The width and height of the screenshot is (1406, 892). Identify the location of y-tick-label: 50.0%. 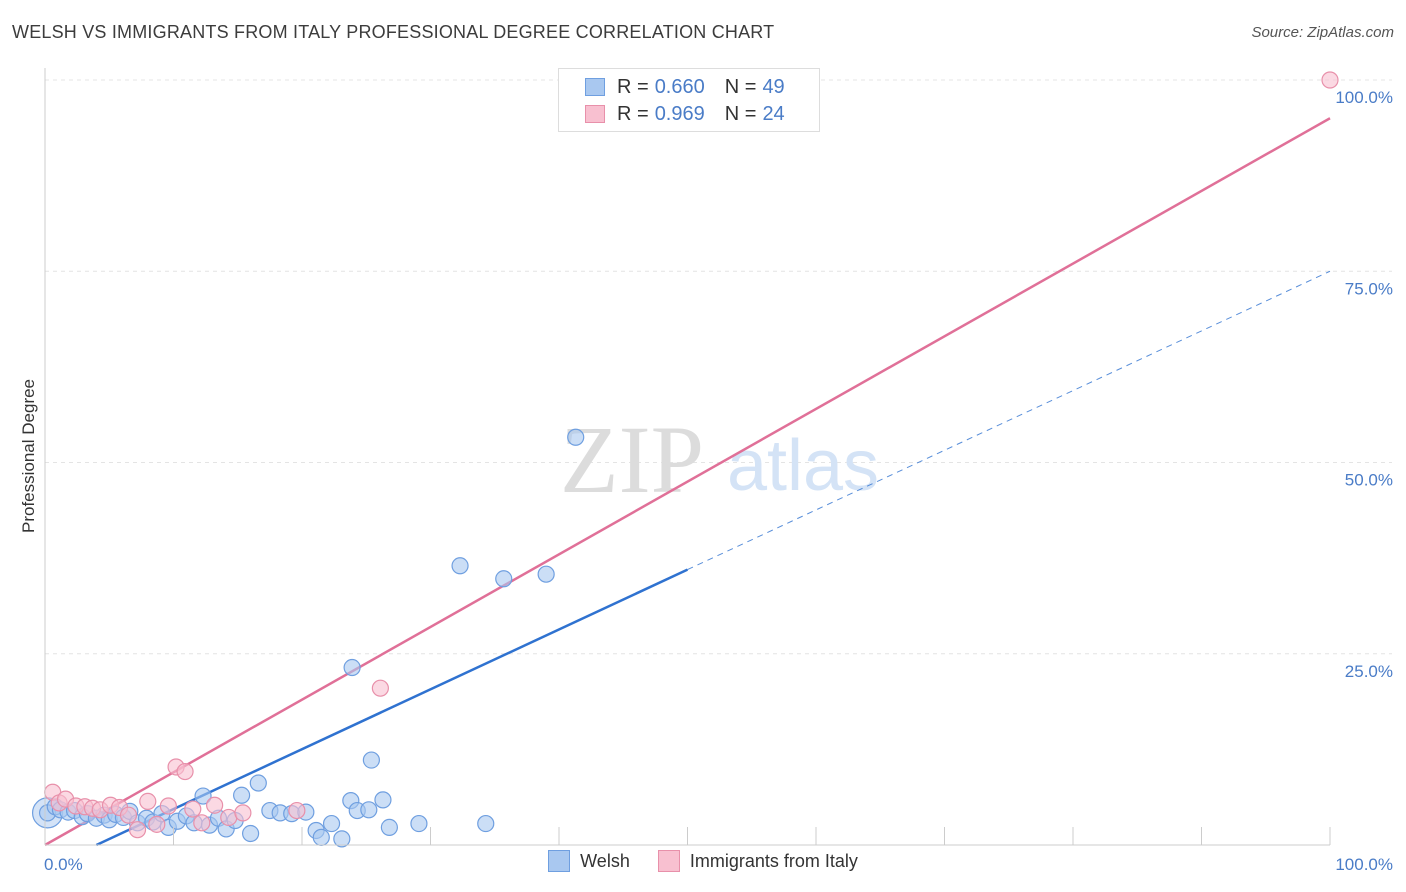
(1369, 480).